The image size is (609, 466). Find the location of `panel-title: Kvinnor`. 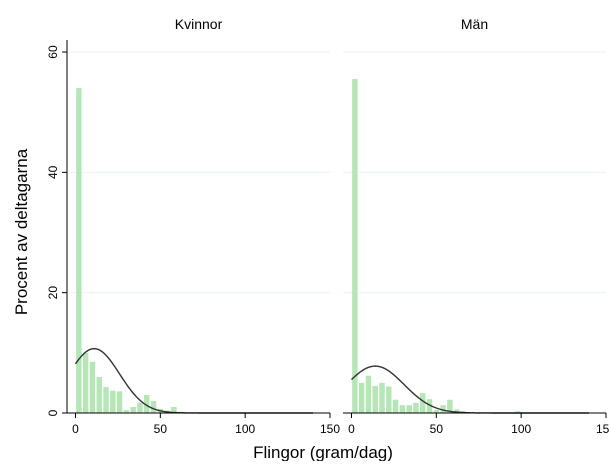

panel-title: Kvinnor is located at coordinates (199, 24).